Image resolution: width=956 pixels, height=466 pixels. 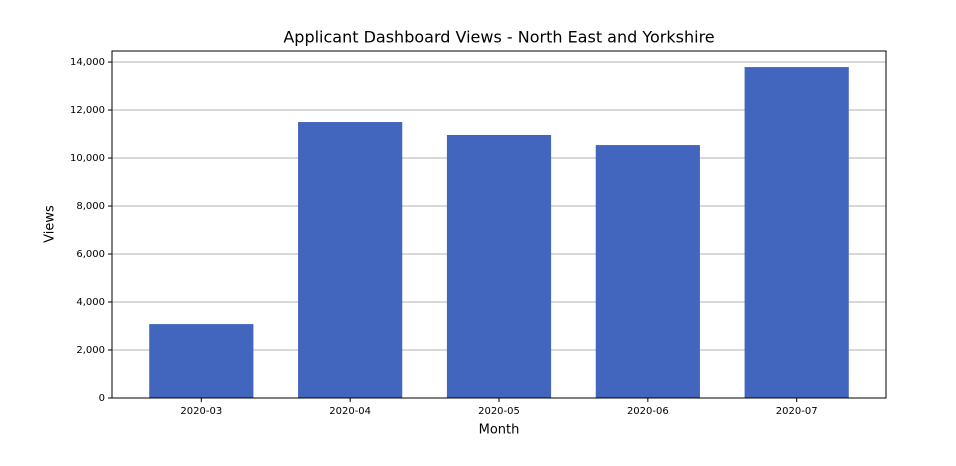 What do you see at coordinates (648, 411) in the screenshot?
I see `x-tick-label: 2020-06` at bounding box center [648, 411].